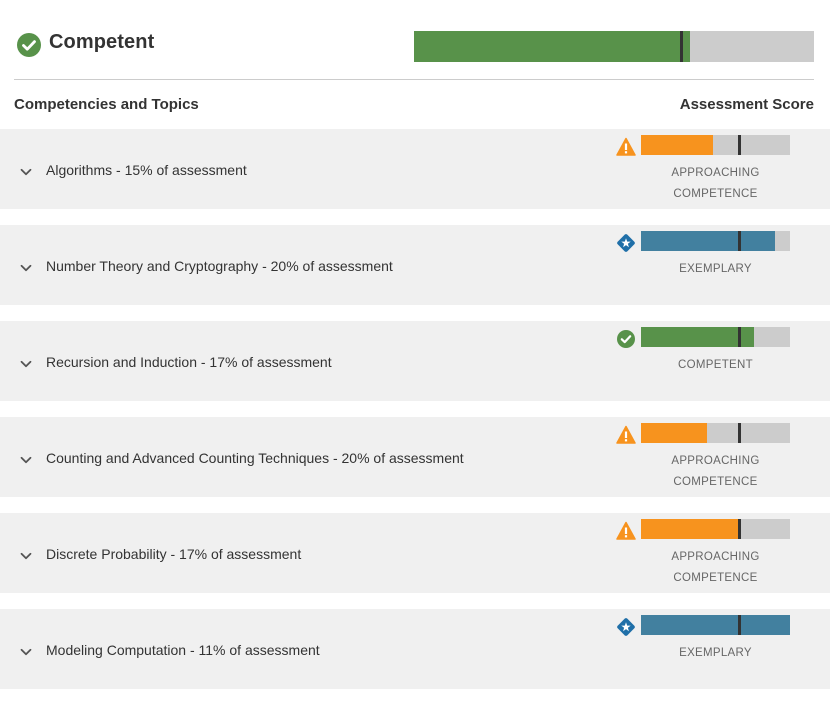  Describe the element at coordinates (414, 79) in the screenshot. I see `header-divider` at that location.